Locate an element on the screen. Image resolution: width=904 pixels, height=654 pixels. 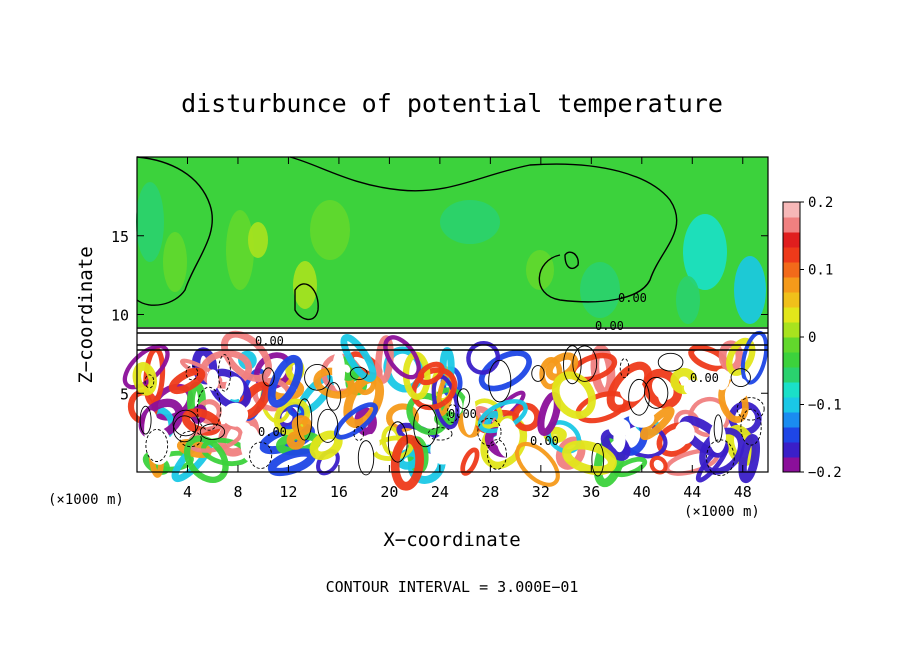
x-tick-label: 4 is located at coordinates (187, 492).